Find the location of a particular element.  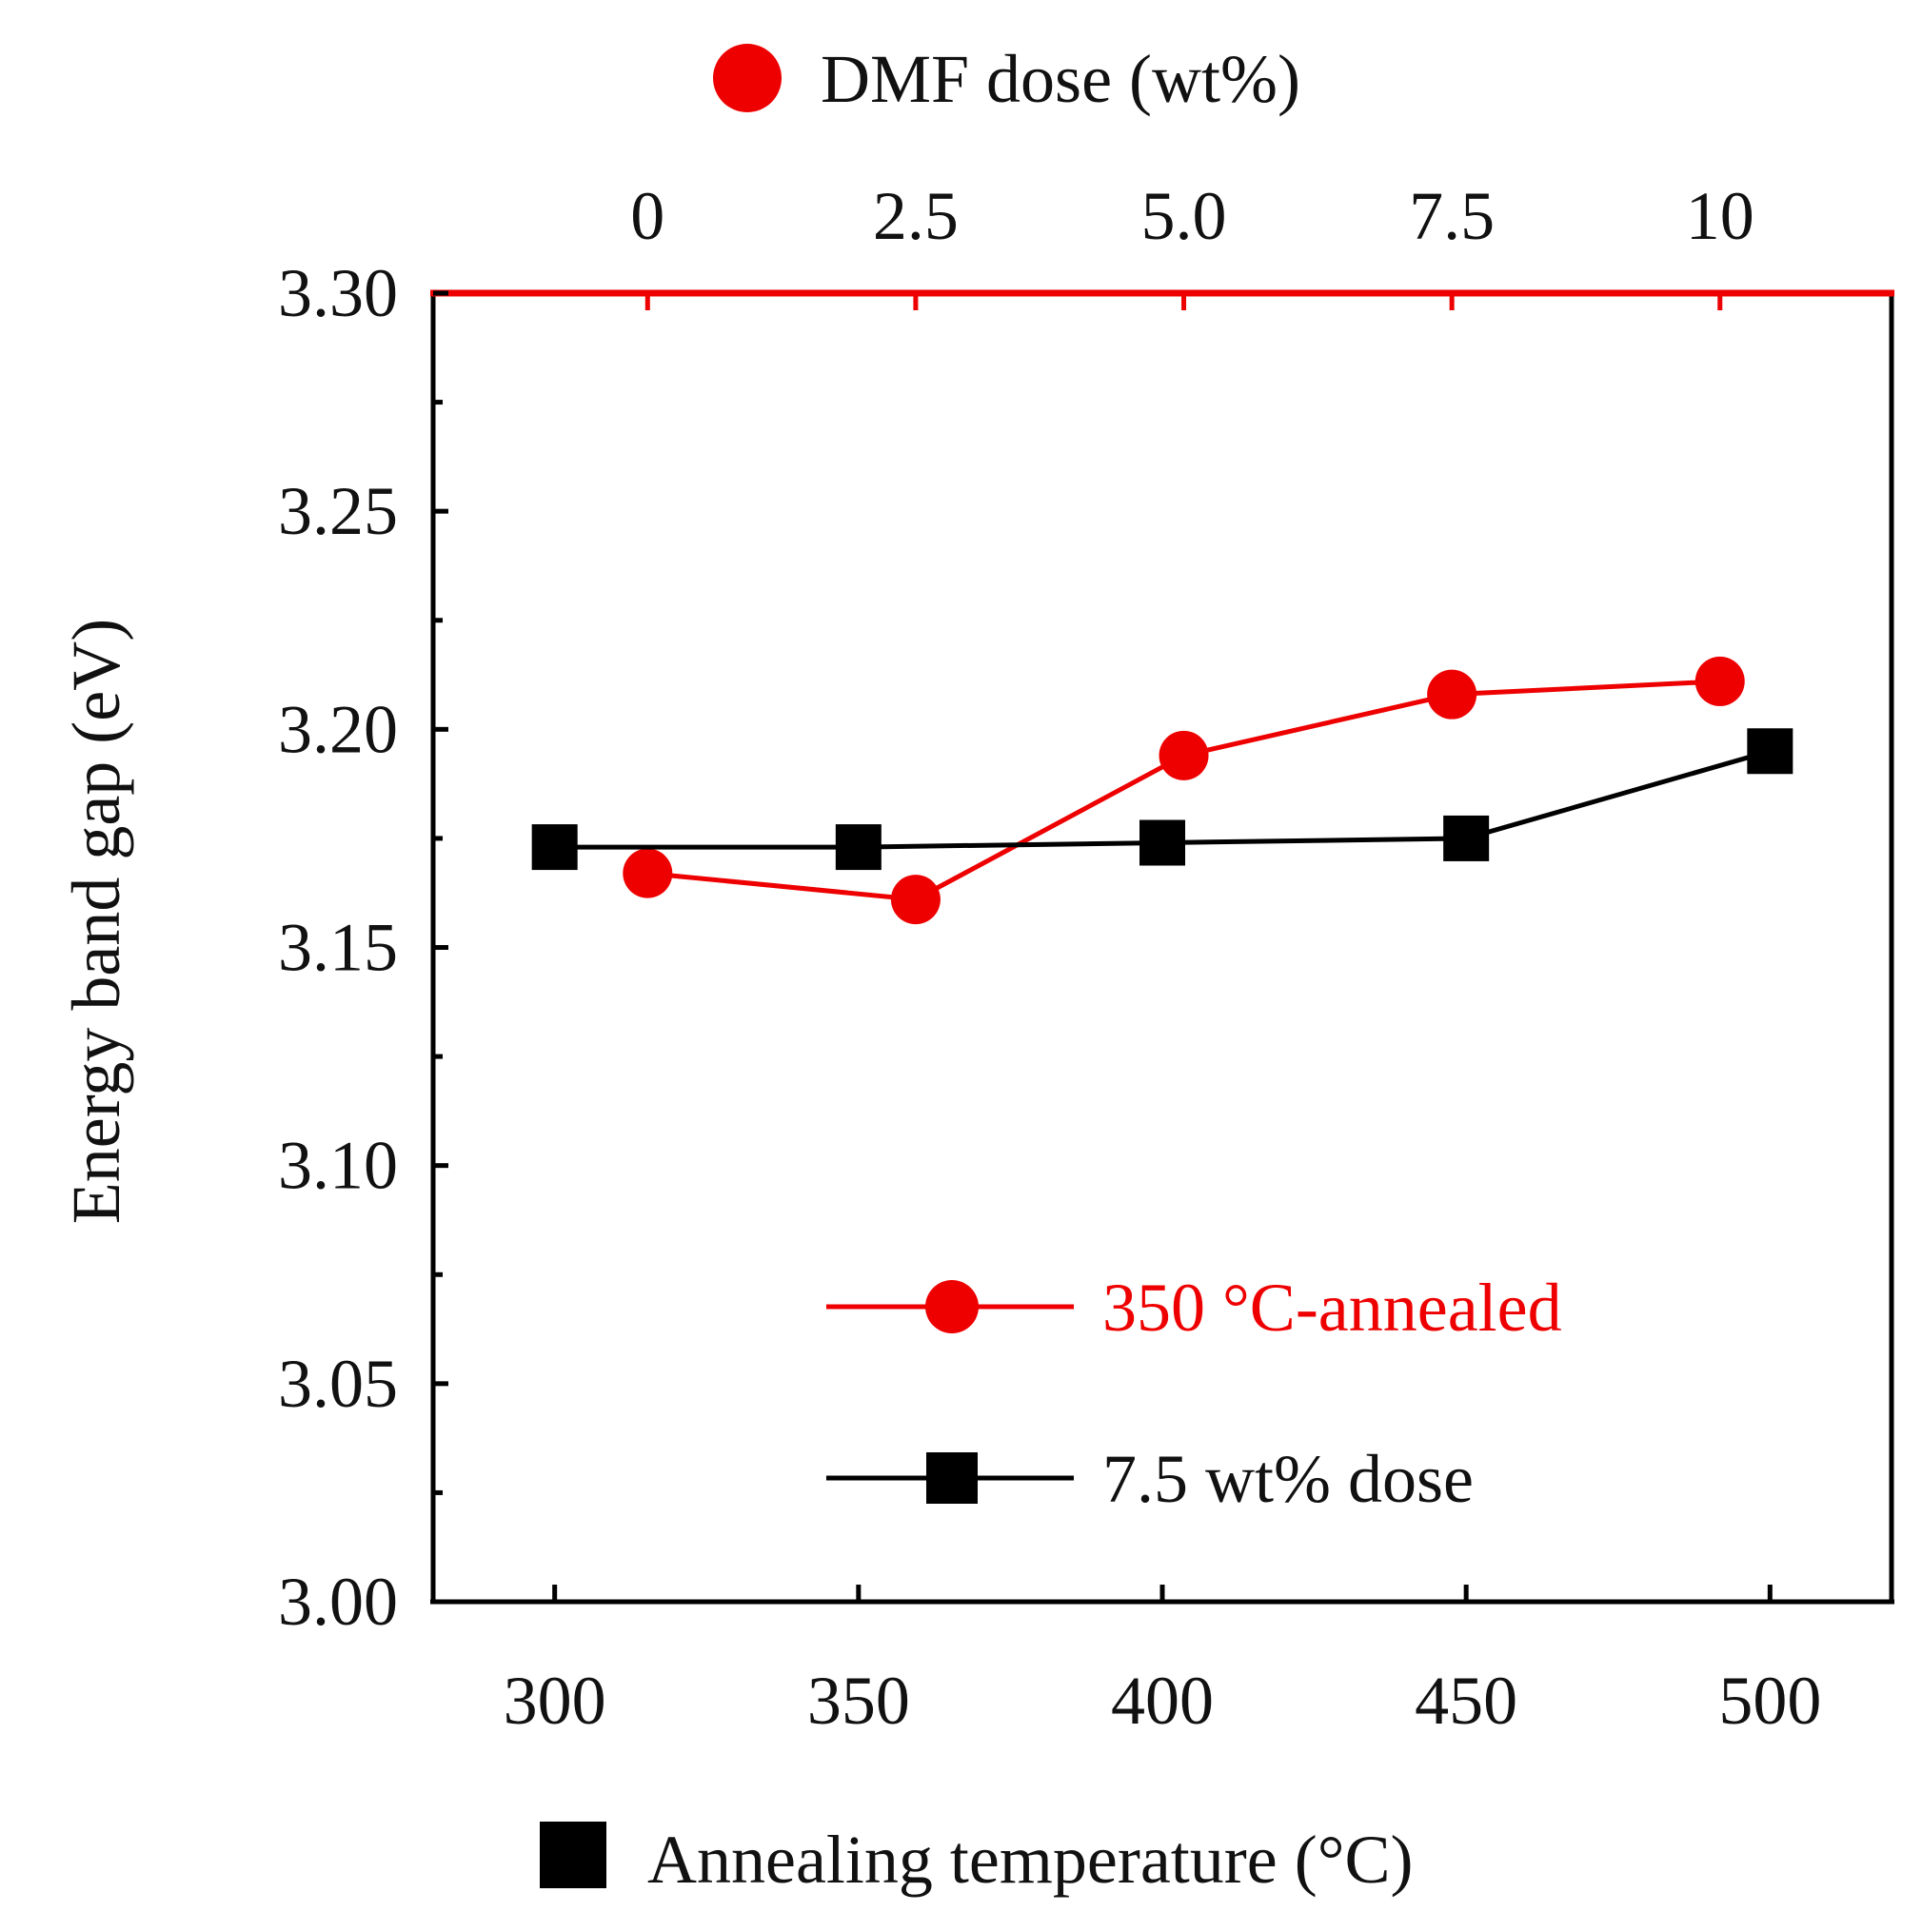

top-axis-title: DMF dose (wt%) is located at coordinates (1060, 79).